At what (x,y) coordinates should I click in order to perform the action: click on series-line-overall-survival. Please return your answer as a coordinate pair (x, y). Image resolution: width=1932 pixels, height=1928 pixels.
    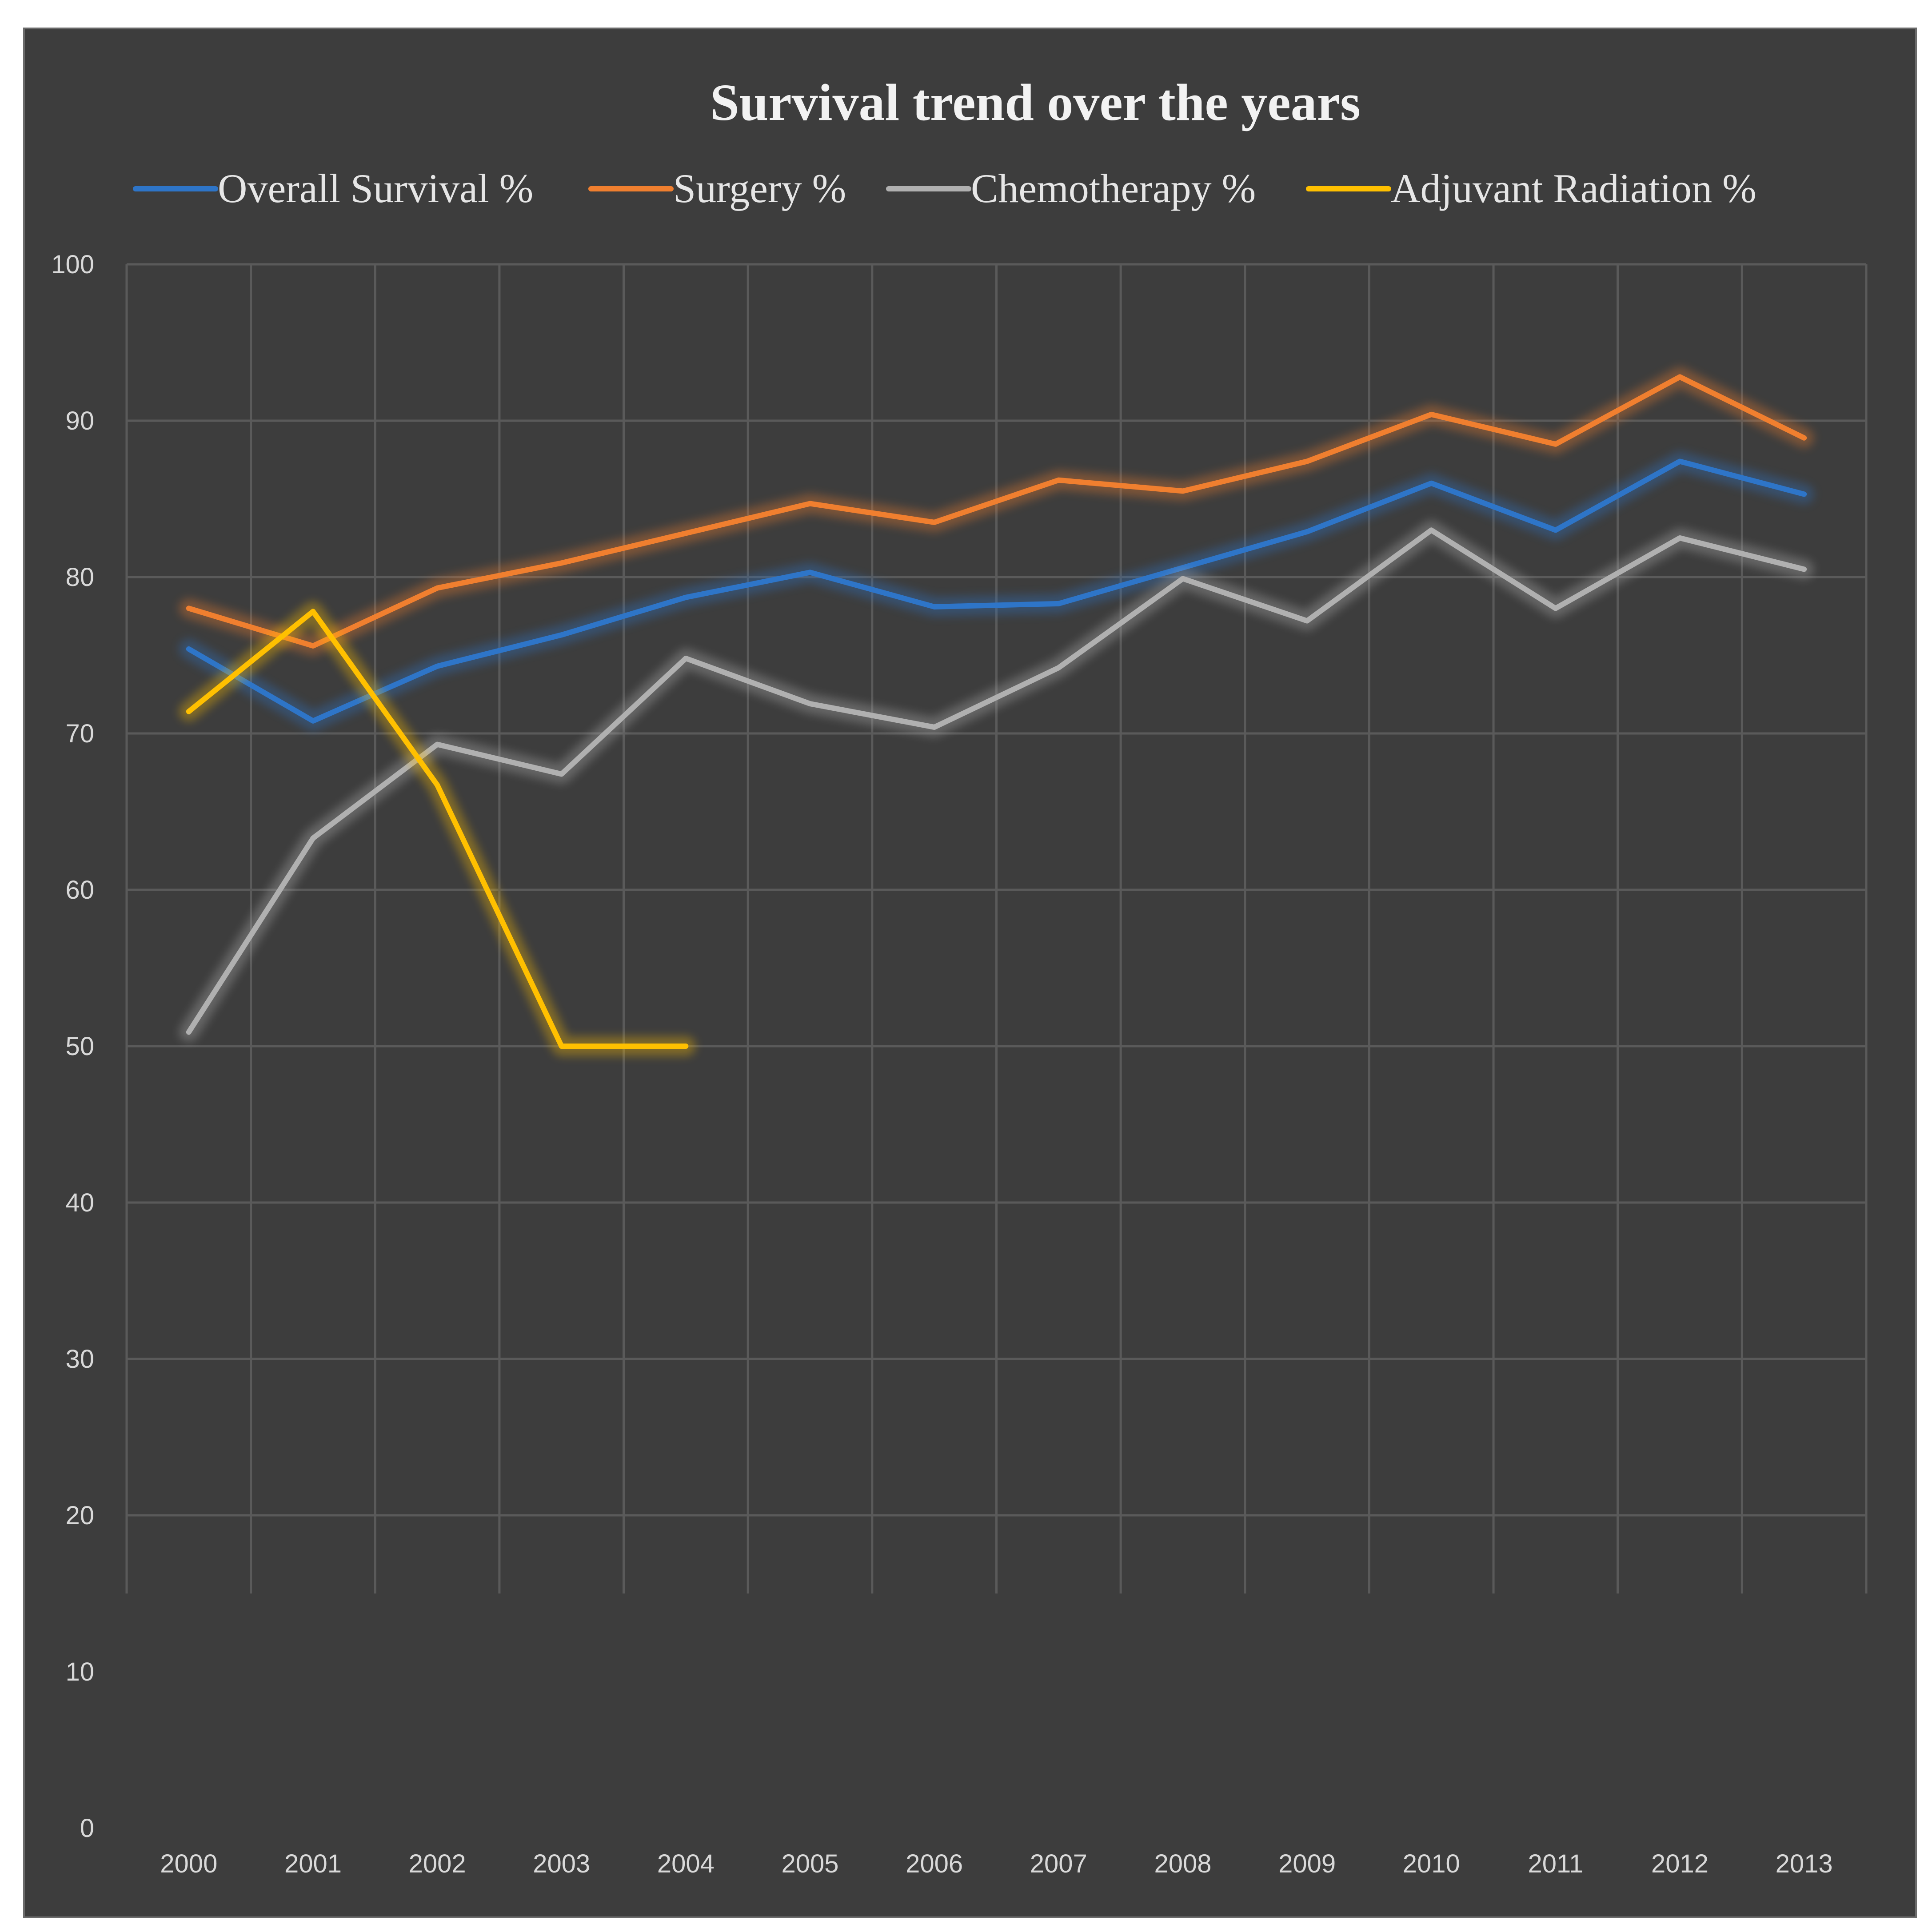
    Looking at the image, I should click on (996, 591).